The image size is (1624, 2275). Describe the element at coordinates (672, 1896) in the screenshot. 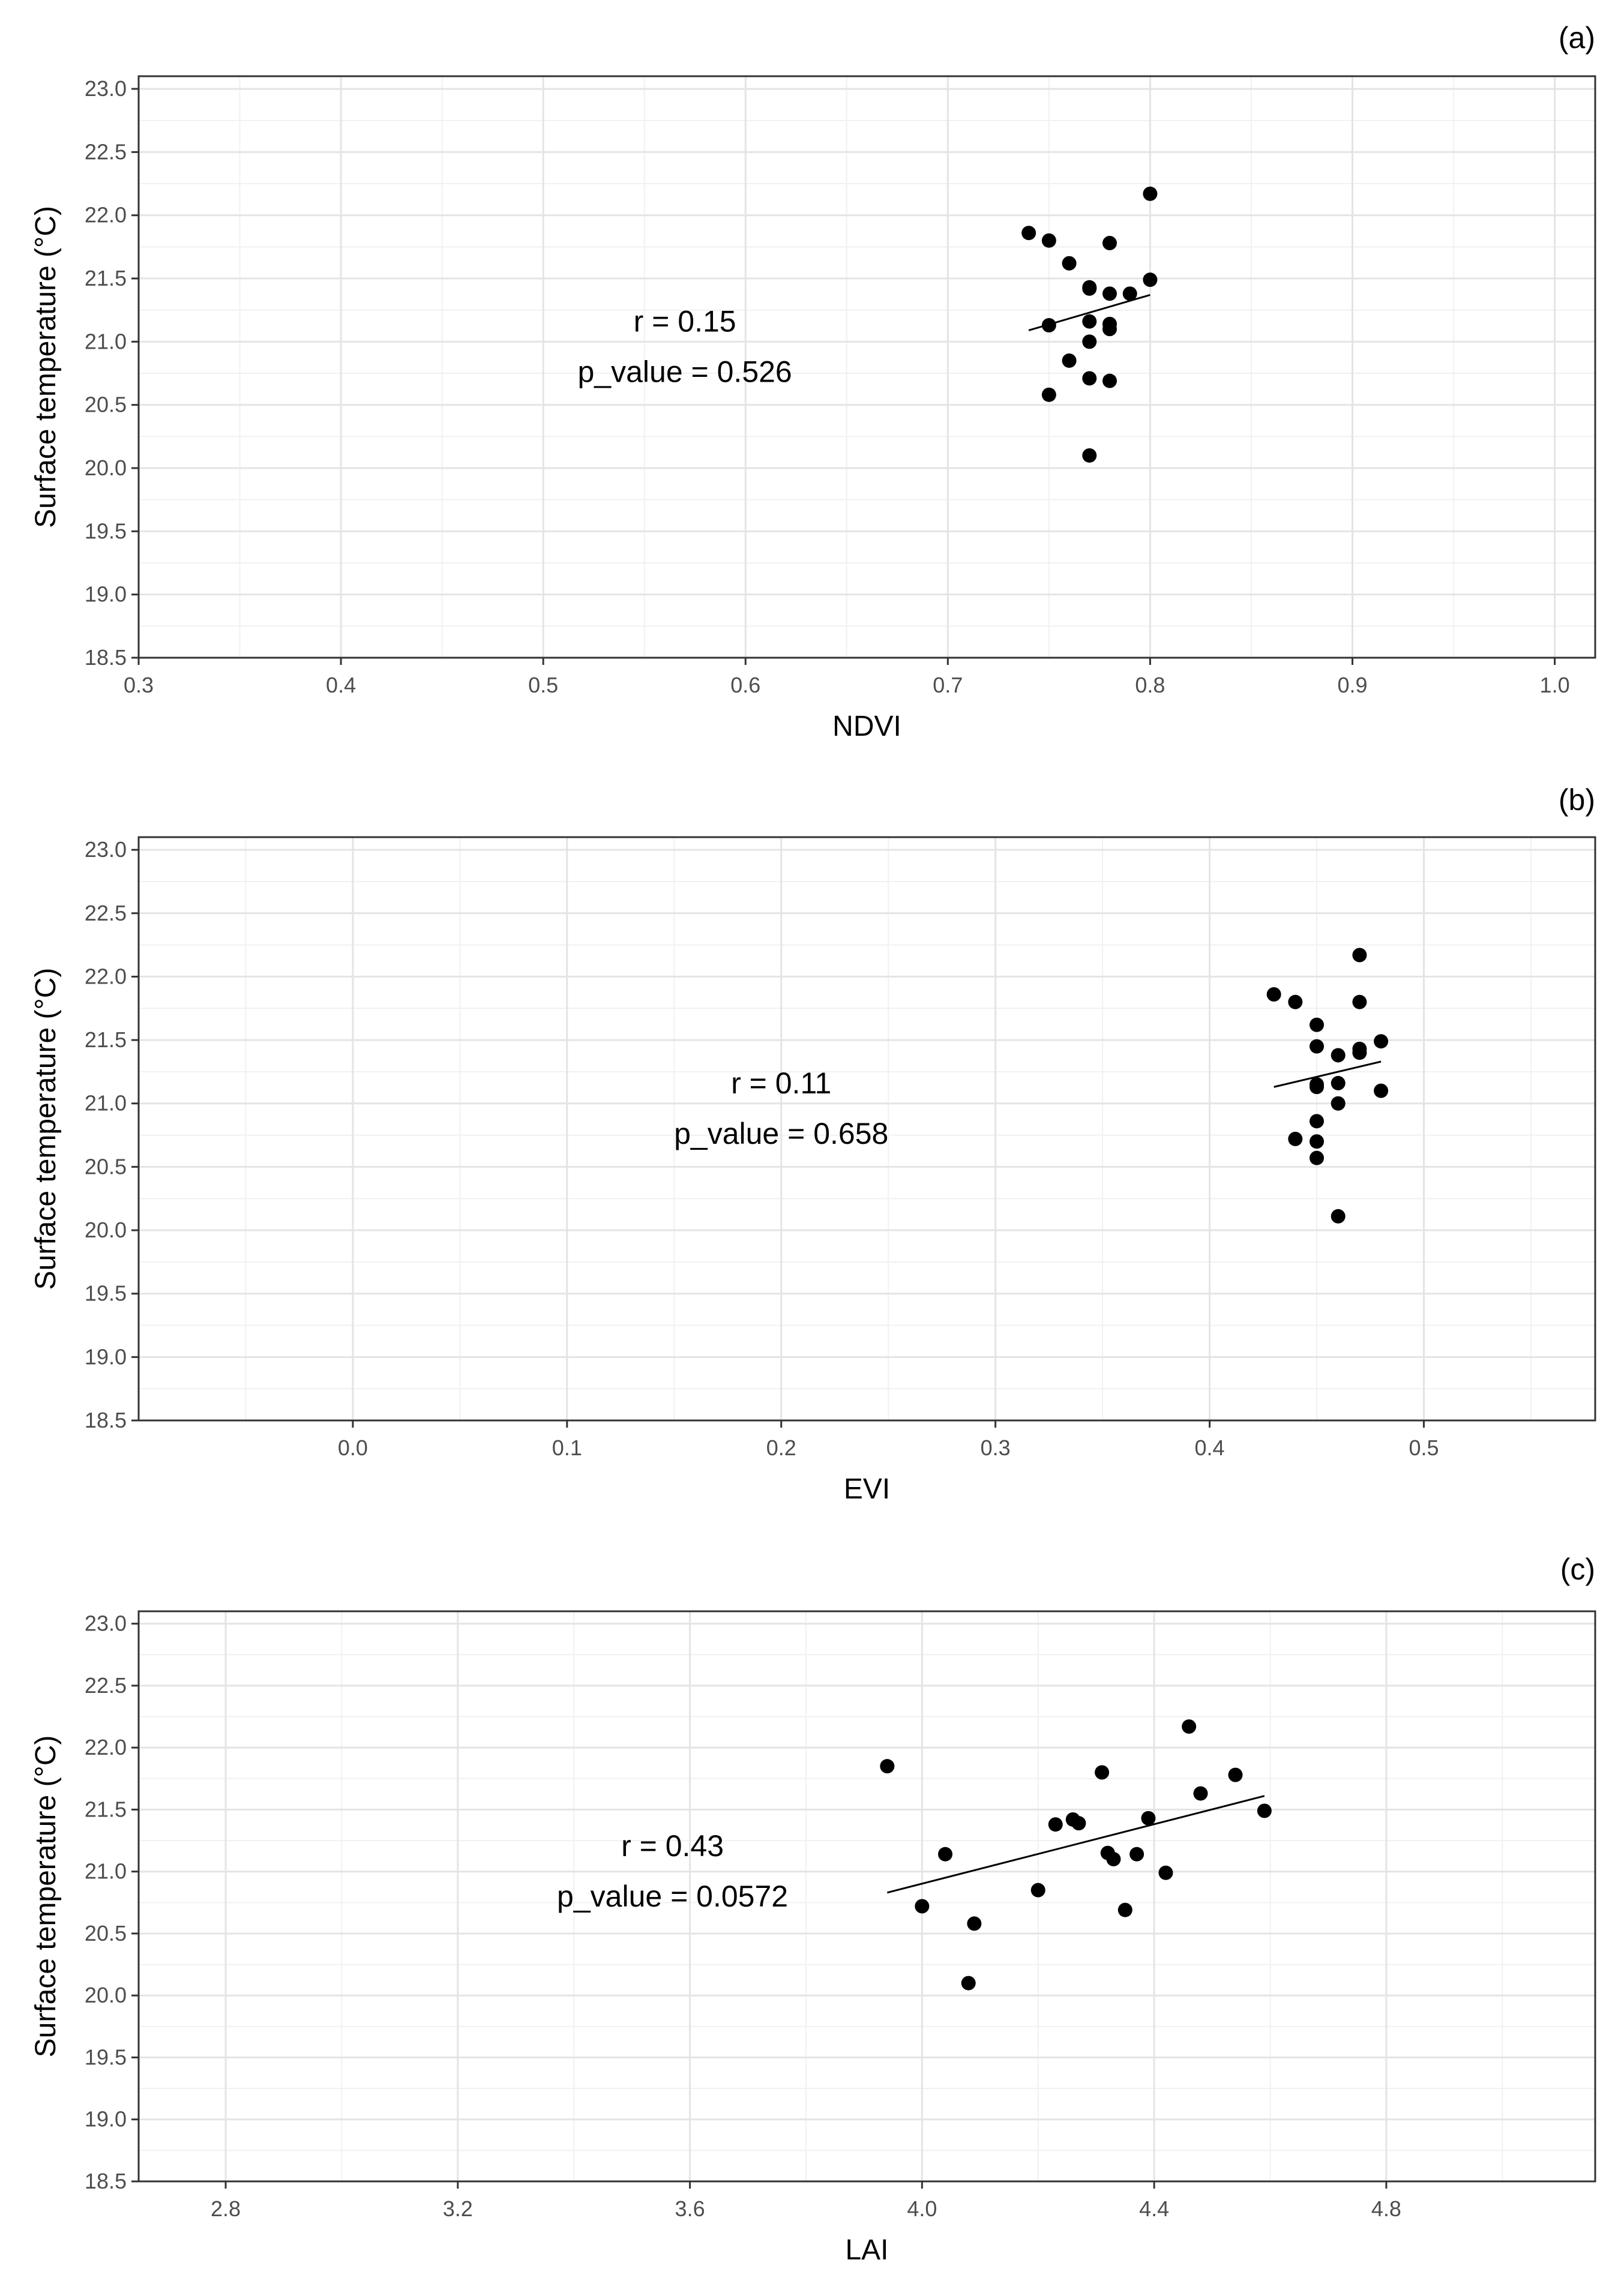

I see `p-value-label: p_value = 0.0572` at that location.